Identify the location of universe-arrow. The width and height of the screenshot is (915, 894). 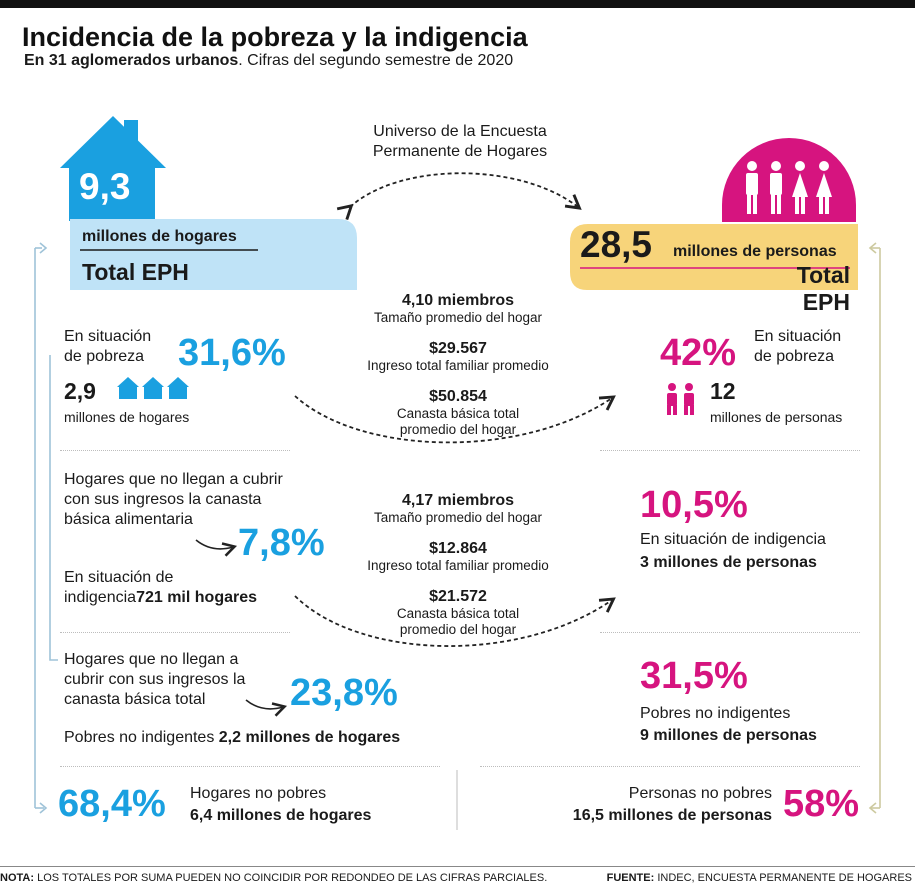
(459, 196).